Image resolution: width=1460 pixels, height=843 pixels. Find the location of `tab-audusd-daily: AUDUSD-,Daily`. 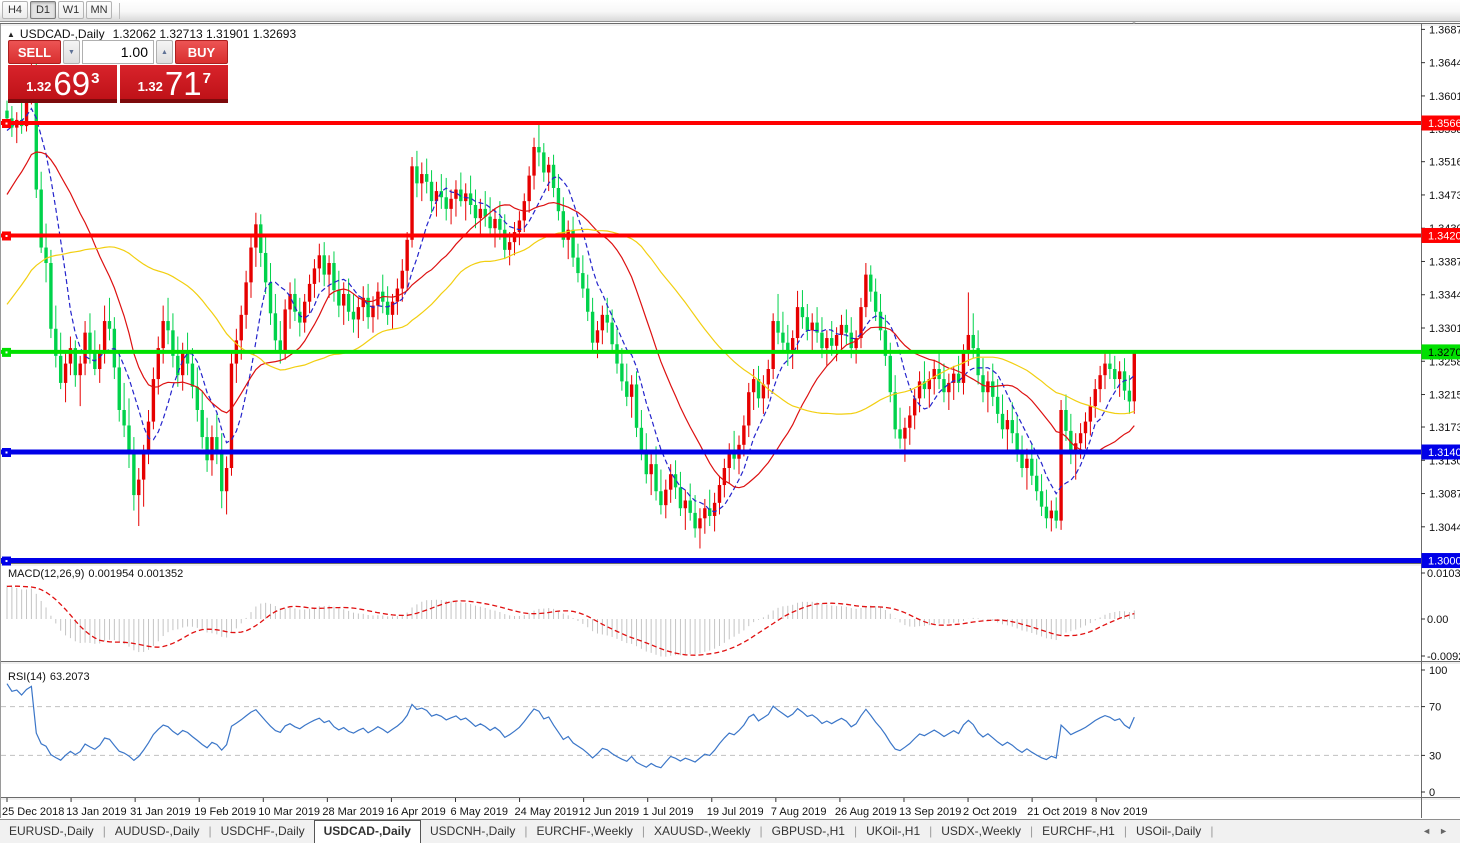

tab-audusd-daily: AUDUSD-,Daily is located at coordinates (157, 831).